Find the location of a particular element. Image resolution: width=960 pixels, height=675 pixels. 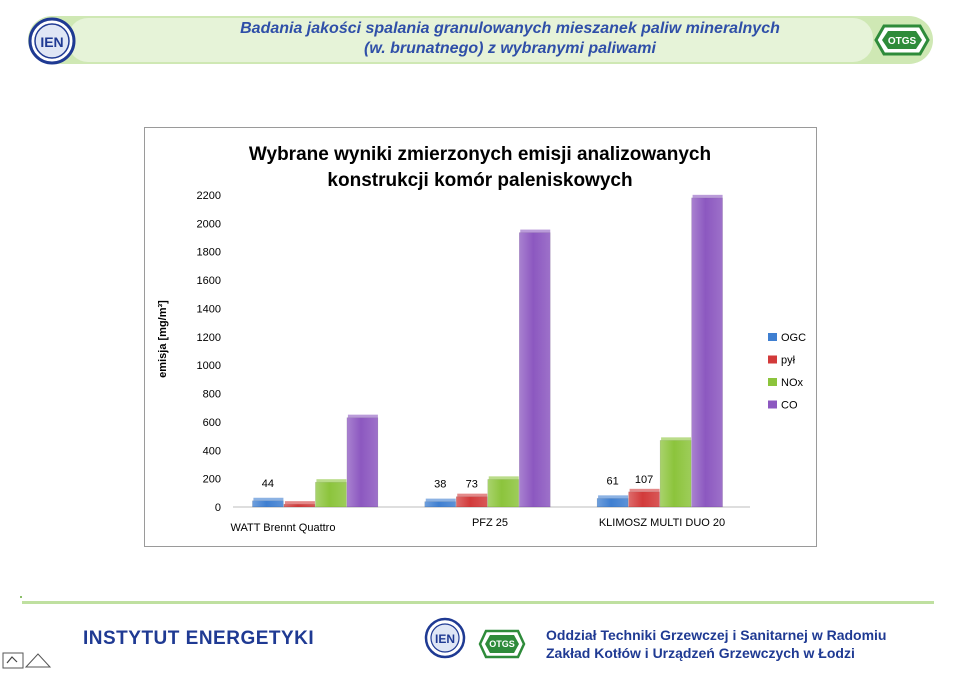

category-label-1: PFZ 25 is located at coordinates (490, 523).